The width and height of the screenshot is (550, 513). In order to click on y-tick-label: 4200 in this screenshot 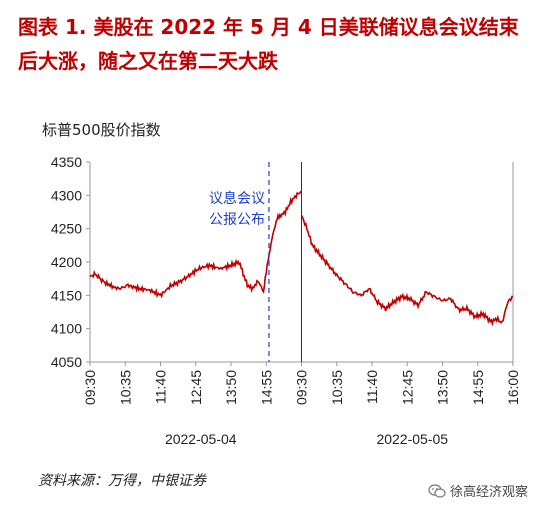, I will do `click(66, 262)`.